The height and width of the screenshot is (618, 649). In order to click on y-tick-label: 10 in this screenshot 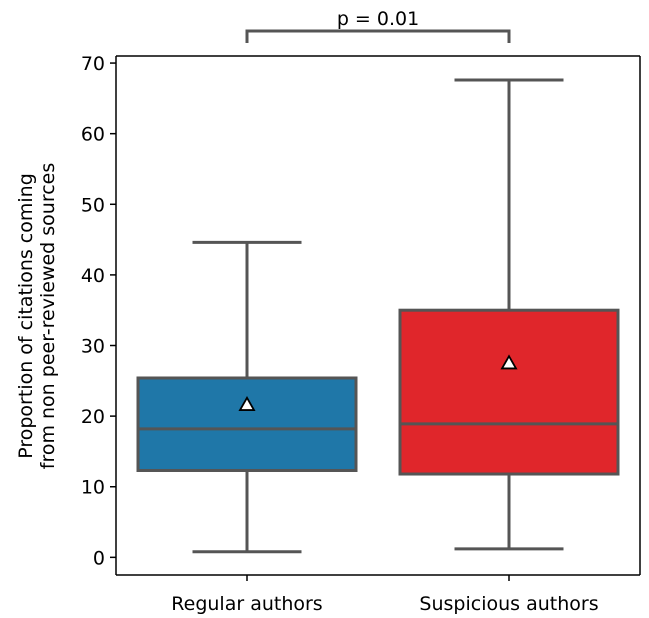, I will do `click(93, 488)`.